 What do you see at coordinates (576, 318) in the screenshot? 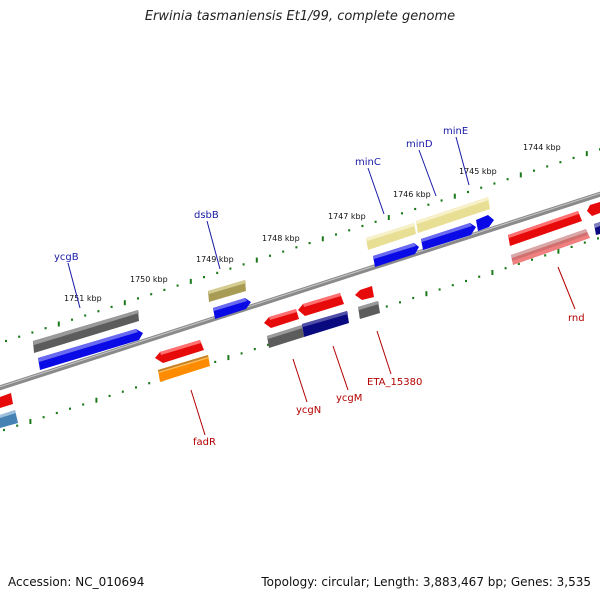
I see `gene-label-rnd: rnd` at bounding box center [576, 318].